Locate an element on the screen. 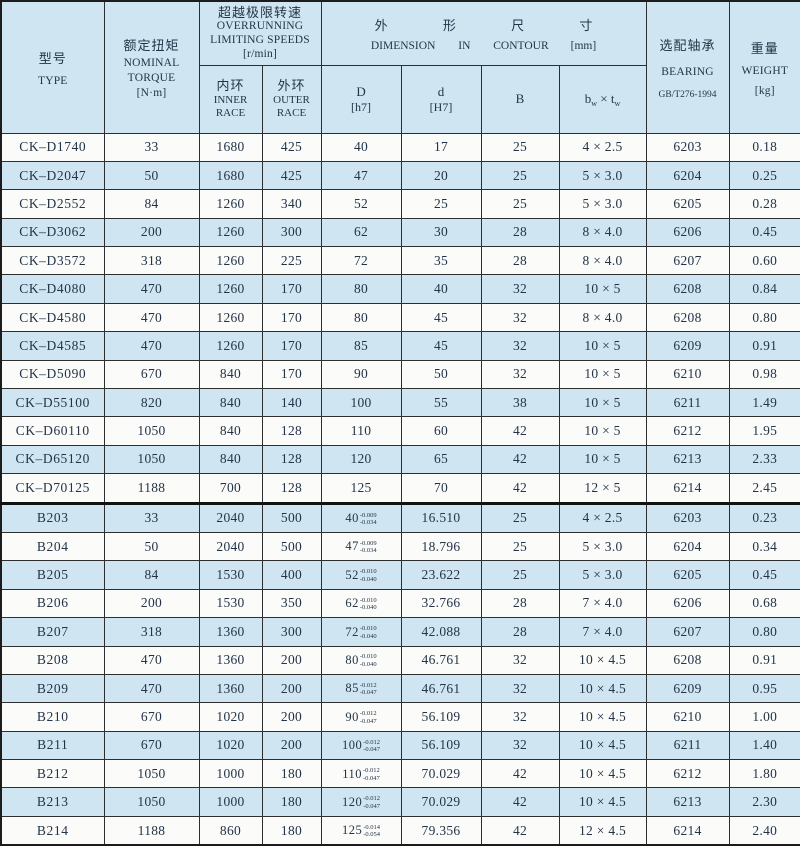 This screenshot has width=800, height=846. header-weight-unit: [kg] is located at coordinates (764, 90).